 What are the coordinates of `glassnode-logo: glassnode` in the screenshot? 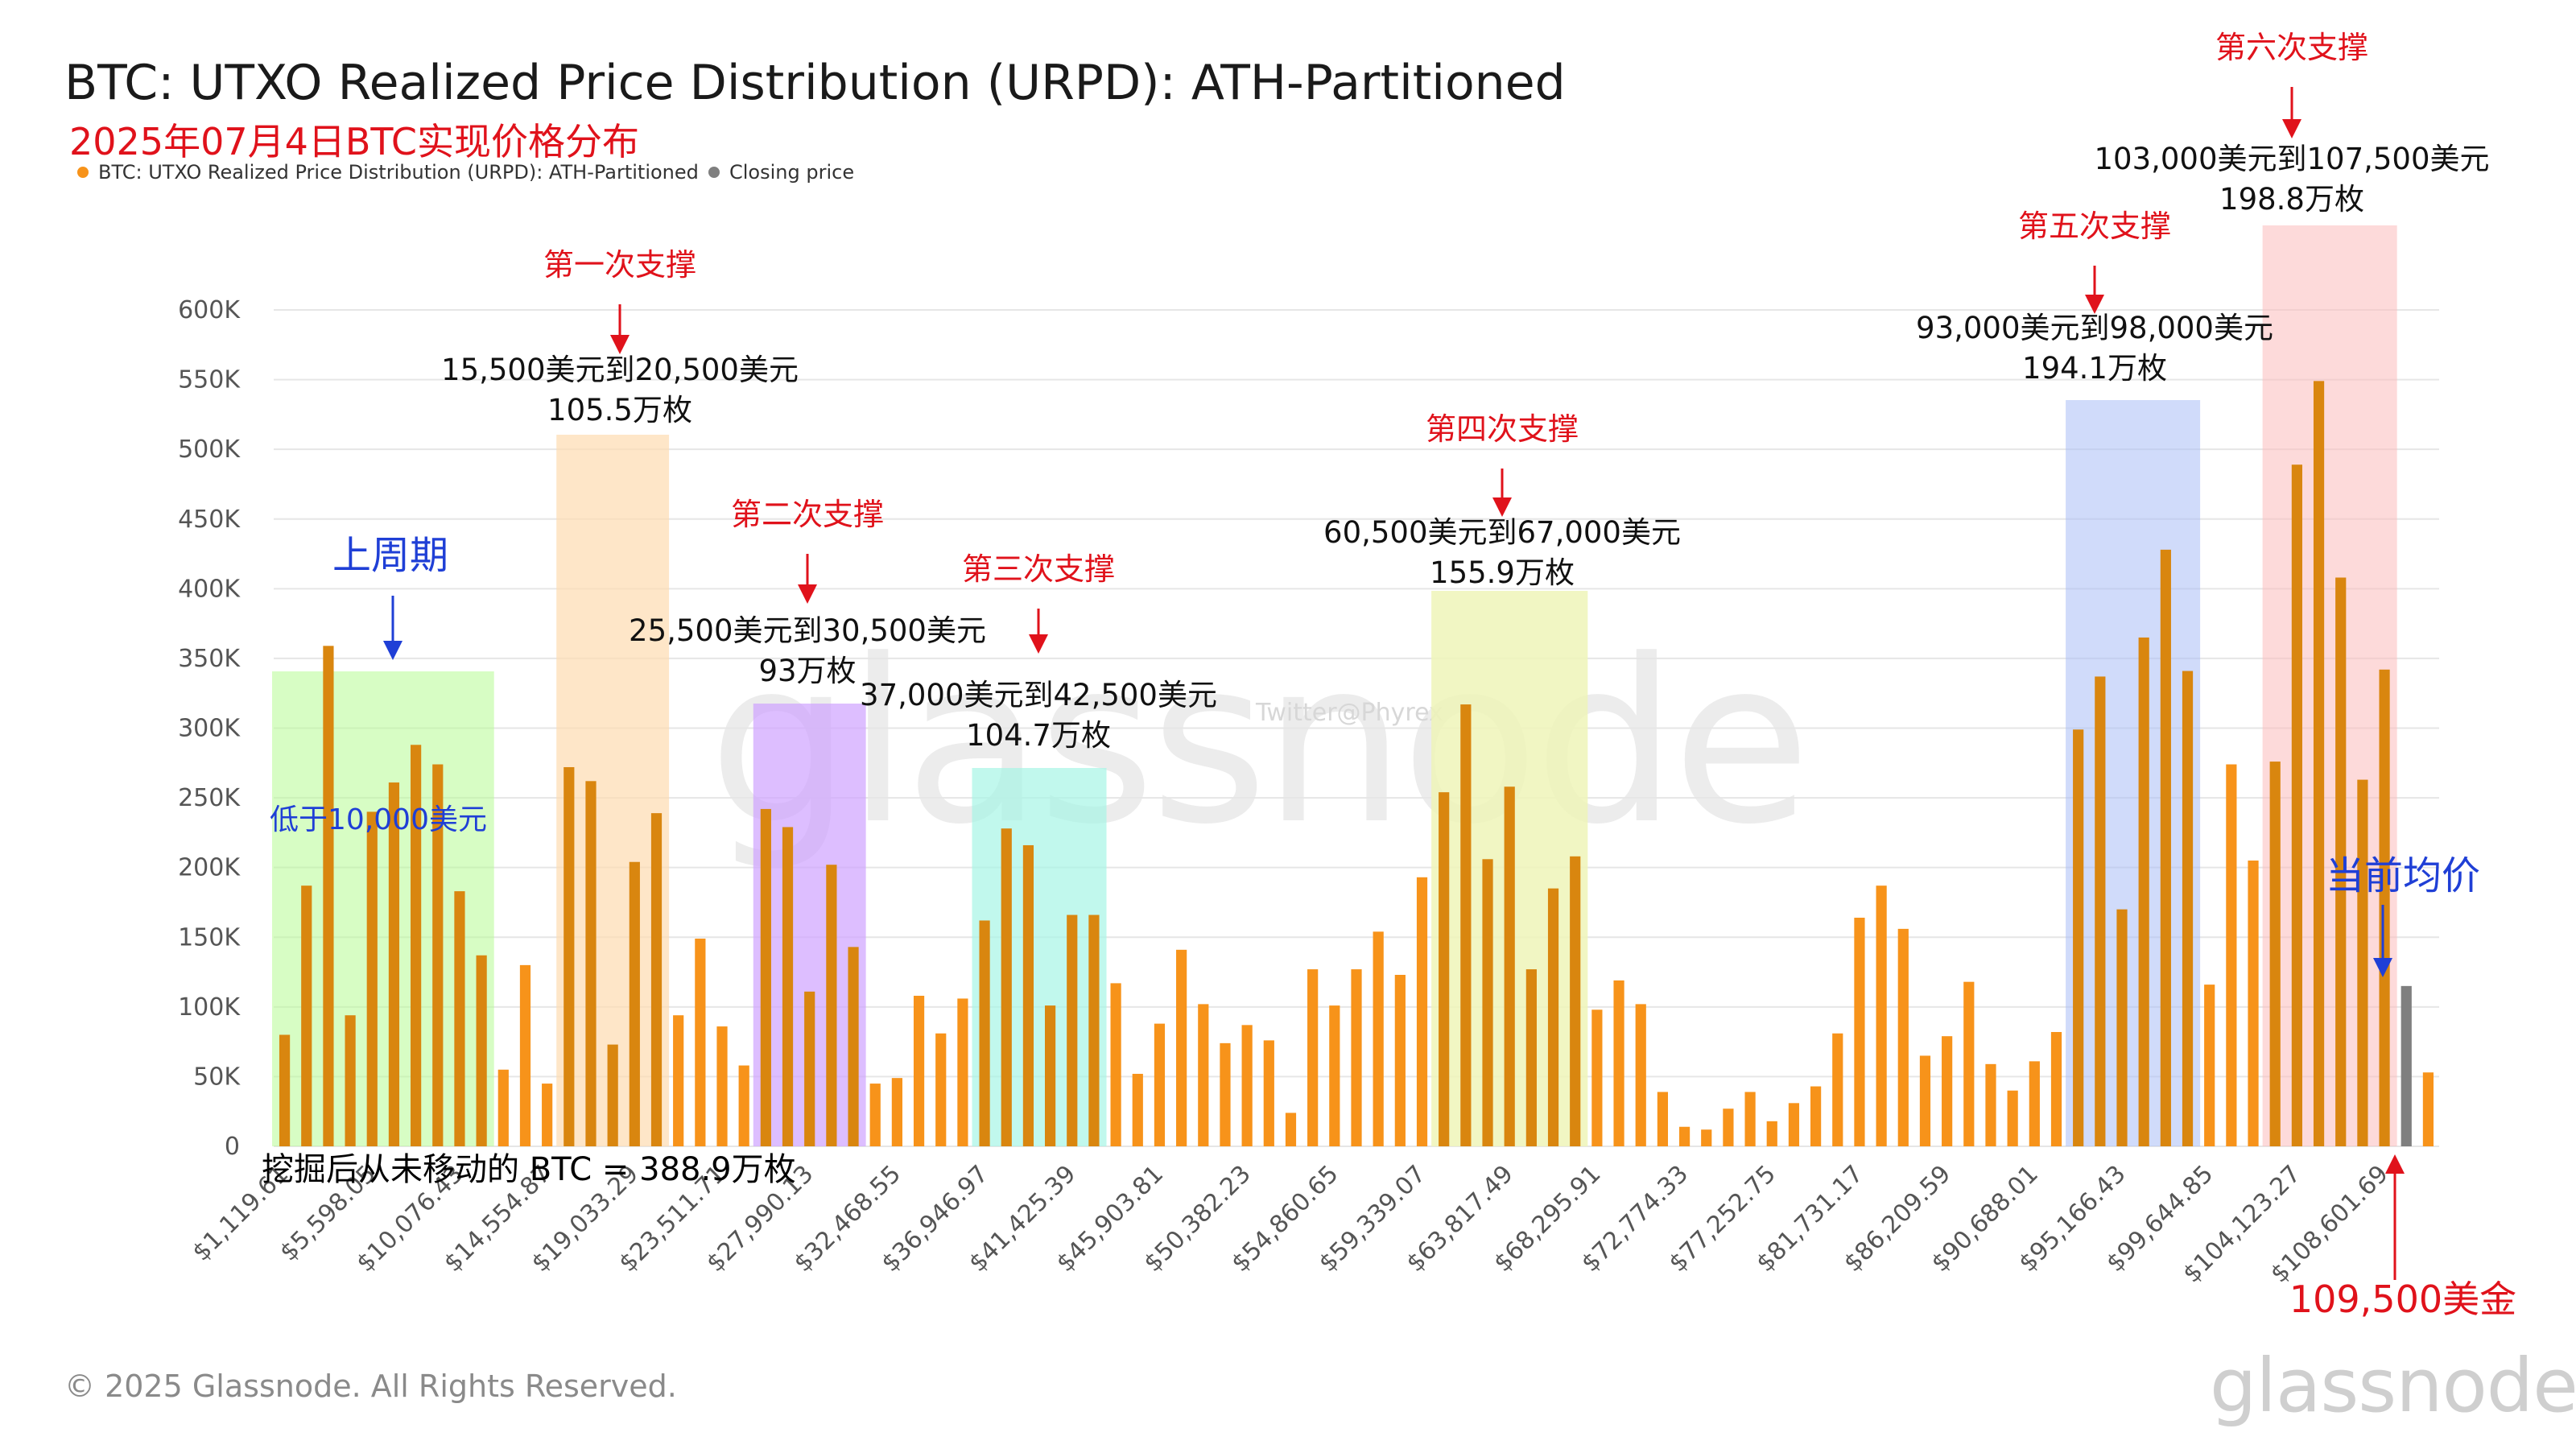 It's located at (2393, 1386).